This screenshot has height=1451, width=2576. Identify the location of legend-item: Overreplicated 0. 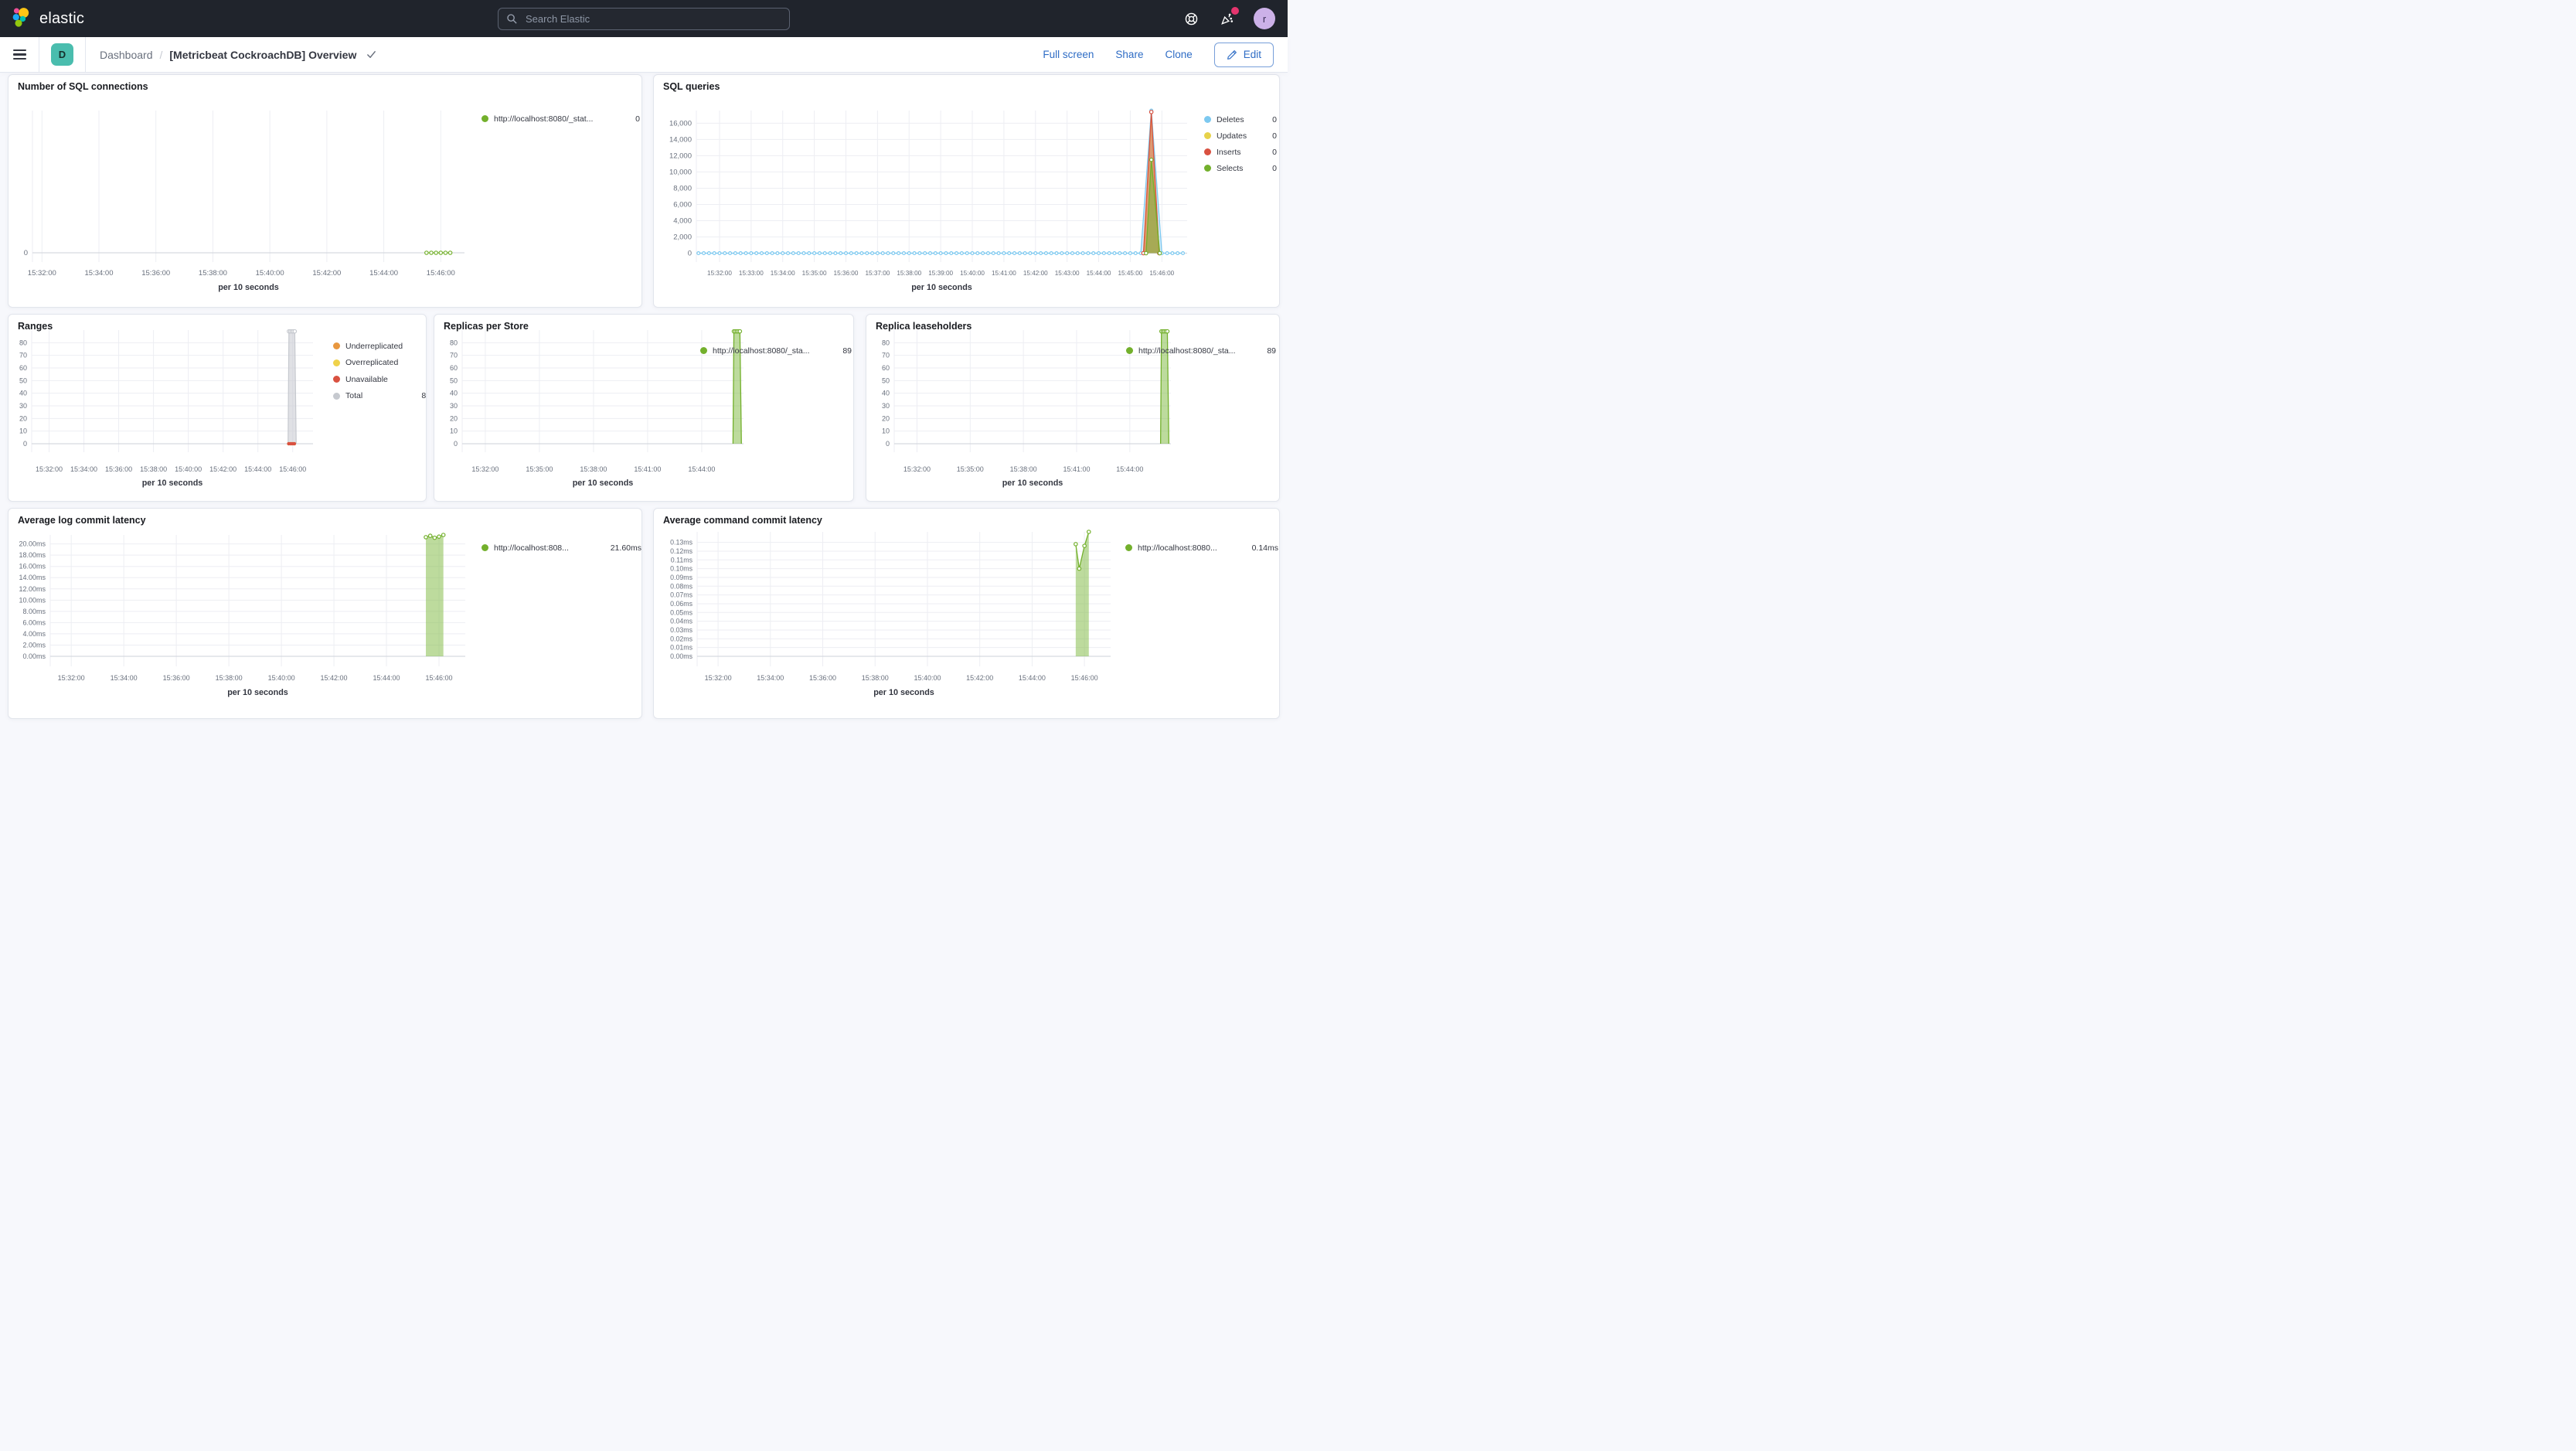
(379, 363).